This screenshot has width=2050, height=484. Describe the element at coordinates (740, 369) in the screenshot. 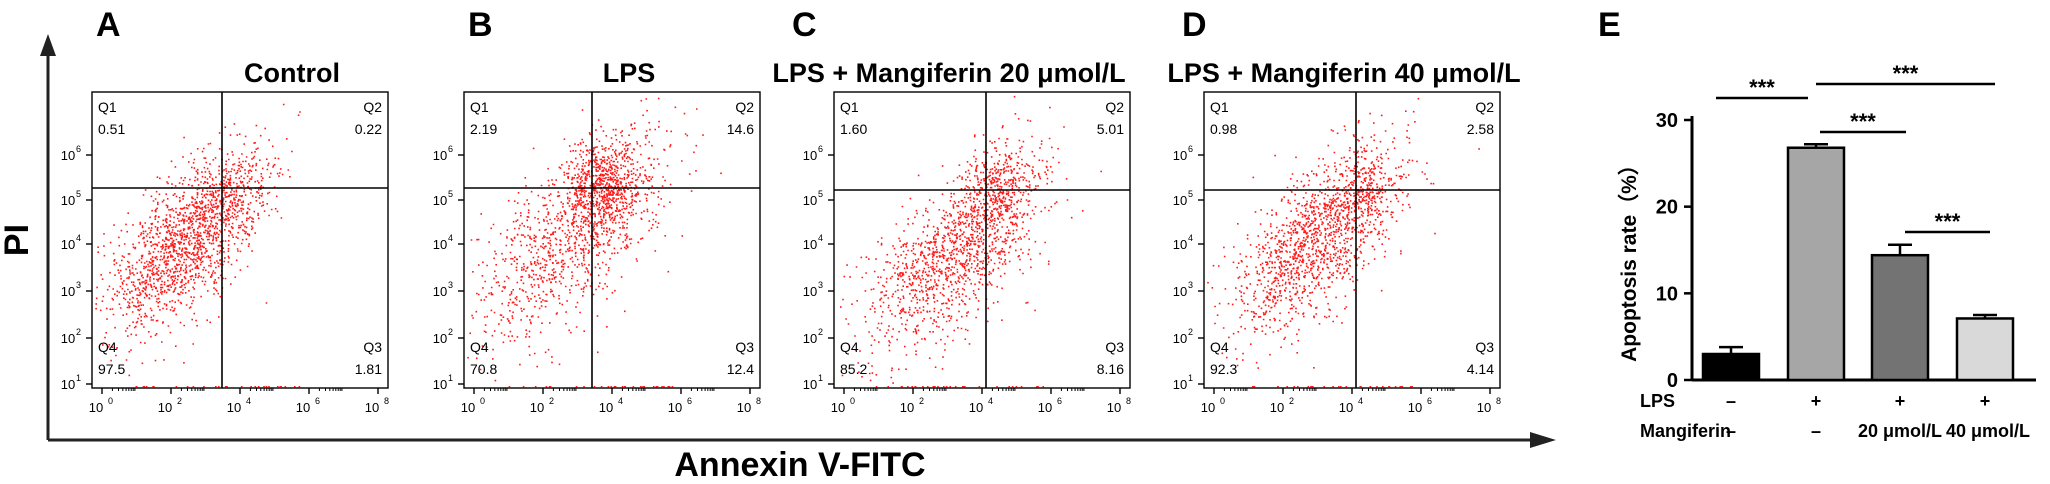

I see `quadrant-q3-value: 12.4` at that location.